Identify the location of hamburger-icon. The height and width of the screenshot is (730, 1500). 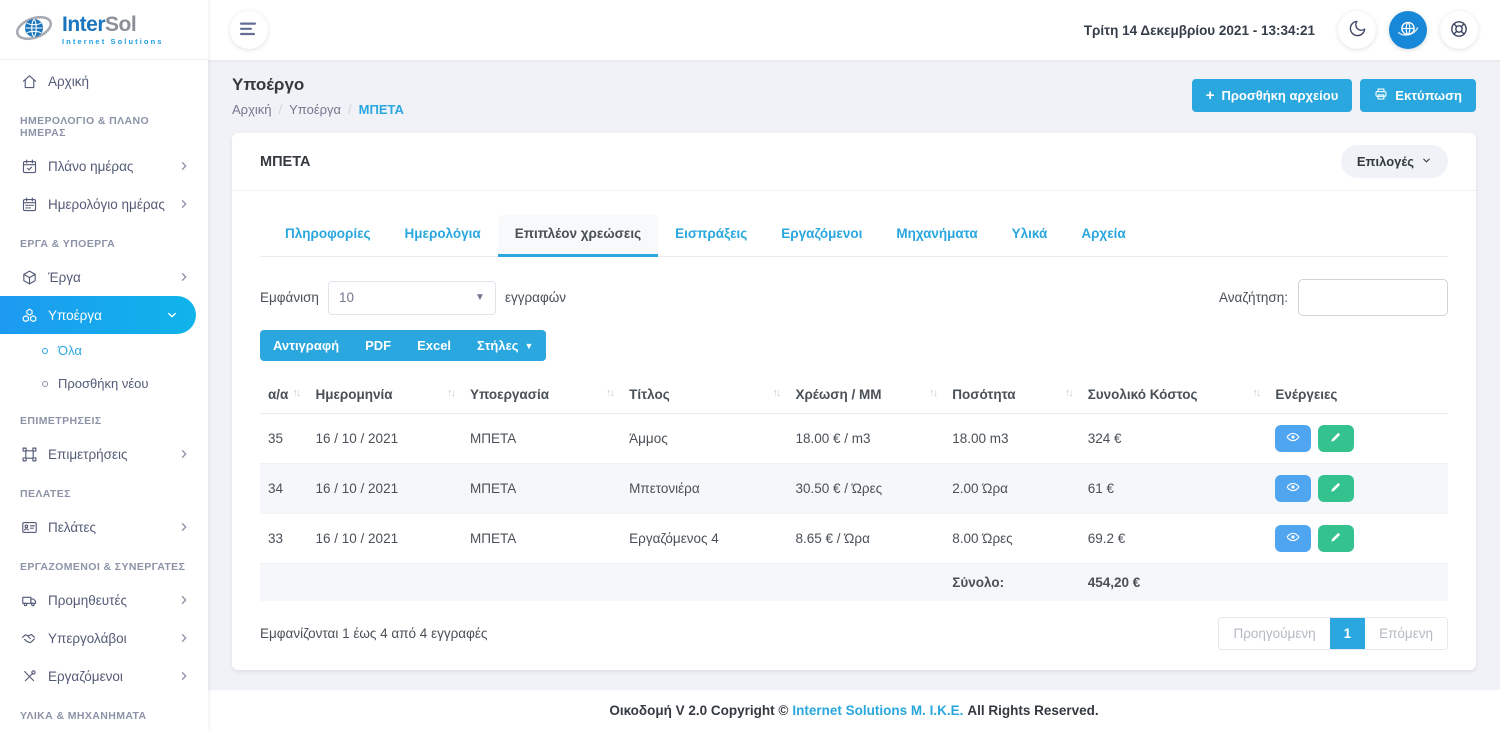
(249, 30).